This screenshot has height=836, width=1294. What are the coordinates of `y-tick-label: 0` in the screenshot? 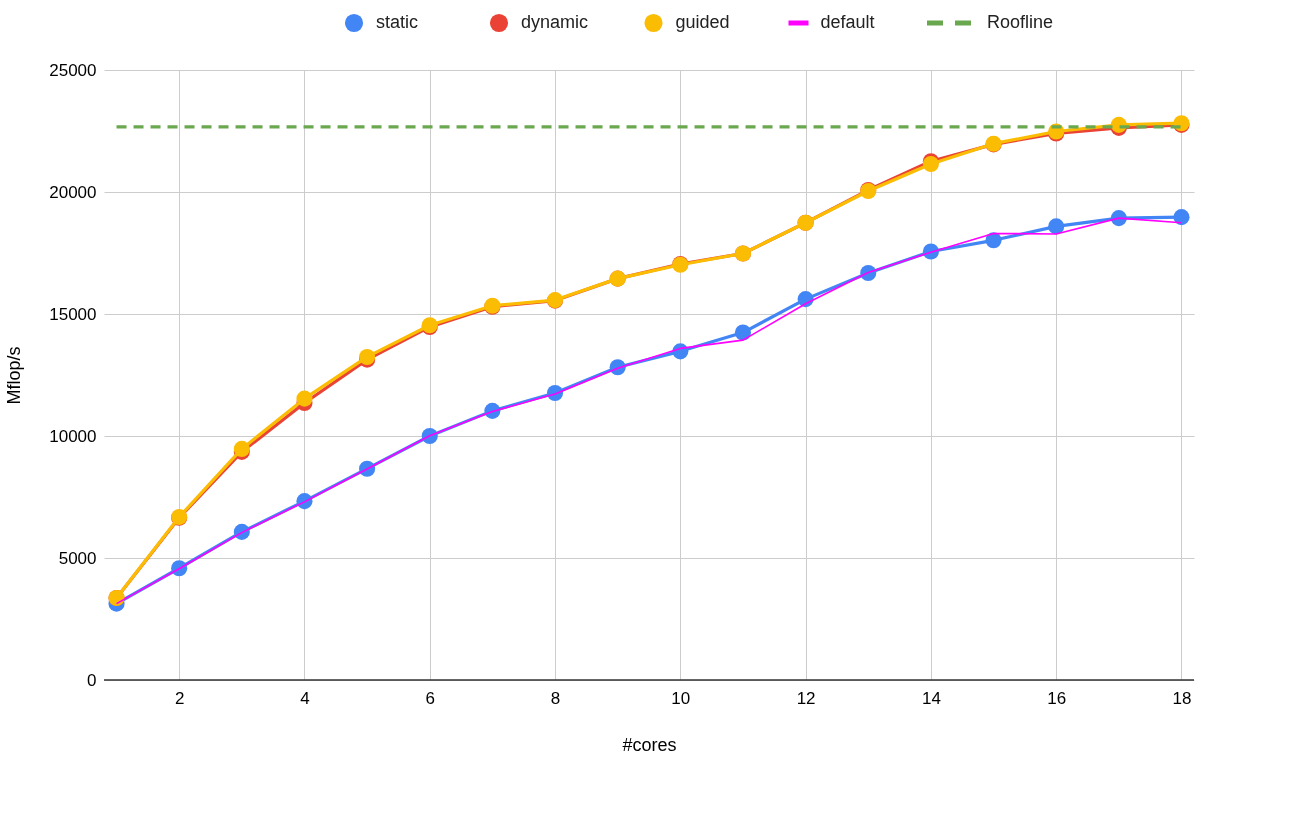 It's located at (92, 680).